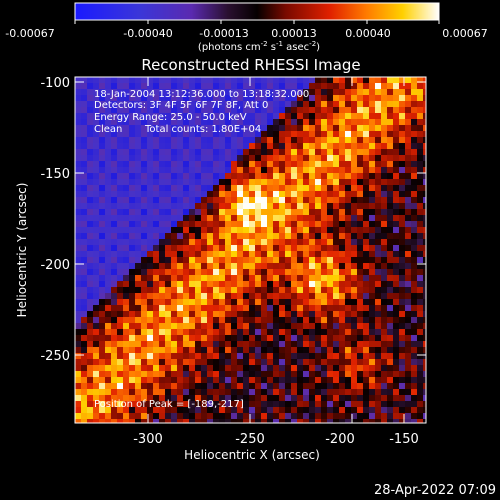 The height and width of the screenshot is (500, 500). I want to click on x-tick-label: -150, so click(404, 439).